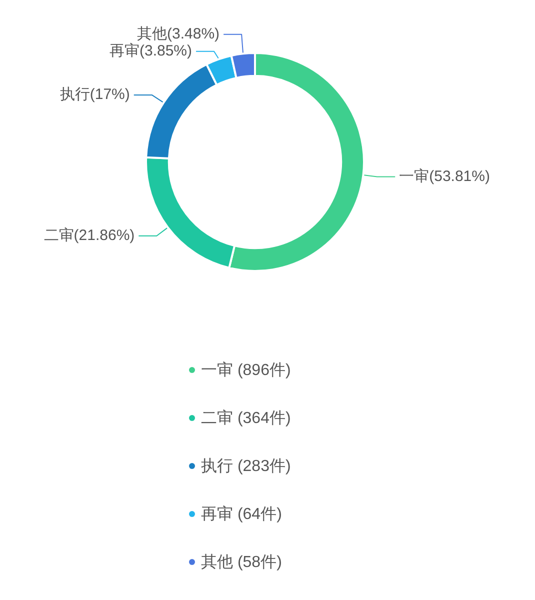 This screenshot has height=600, width=535. I want to click on legend-label: 二审 (364件), so click(246, 418).